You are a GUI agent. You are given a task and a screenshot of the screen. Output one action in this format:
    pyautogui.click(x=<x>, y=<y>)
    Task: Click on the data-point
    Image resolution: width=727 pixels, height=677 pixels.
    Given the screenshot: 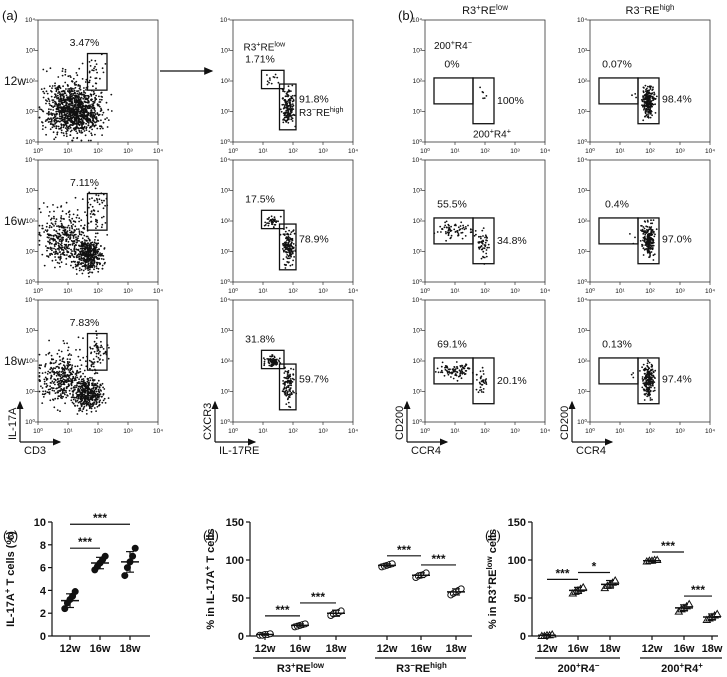 What is the action you would take?
    pyautogui.click(x=65, y=609)
    